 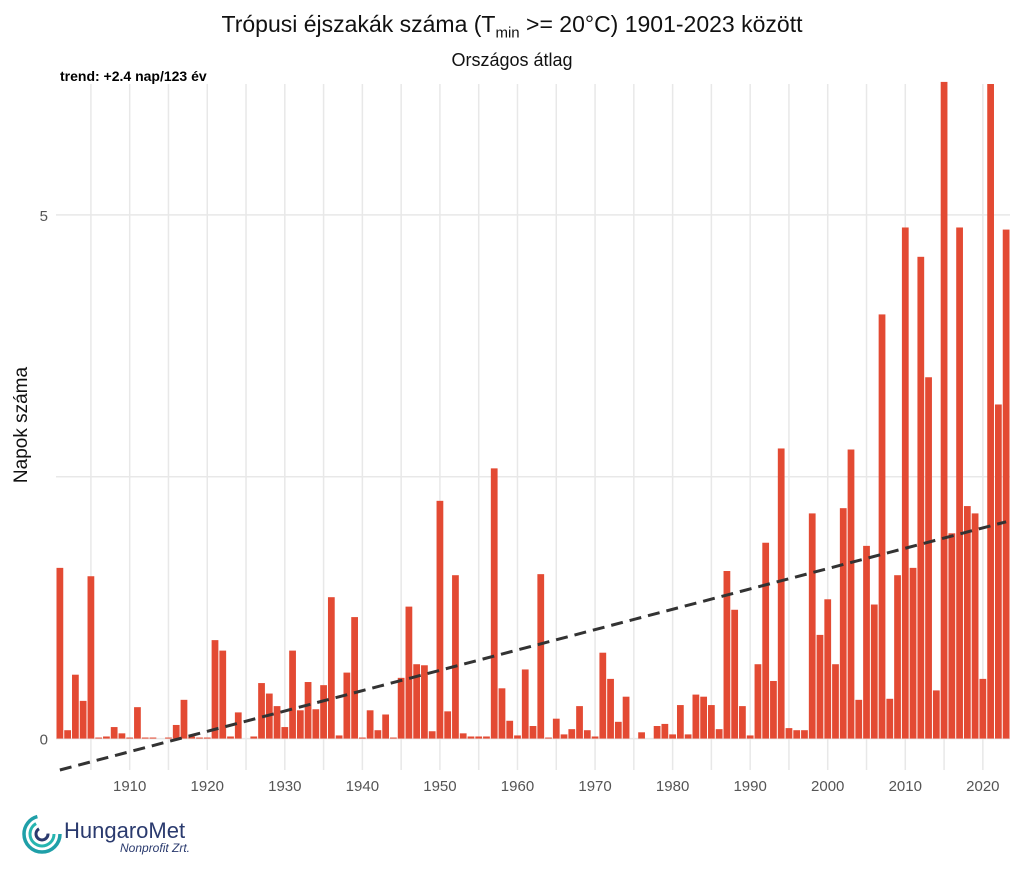 I want to click on bar-2011, so click(x=913, y=653).